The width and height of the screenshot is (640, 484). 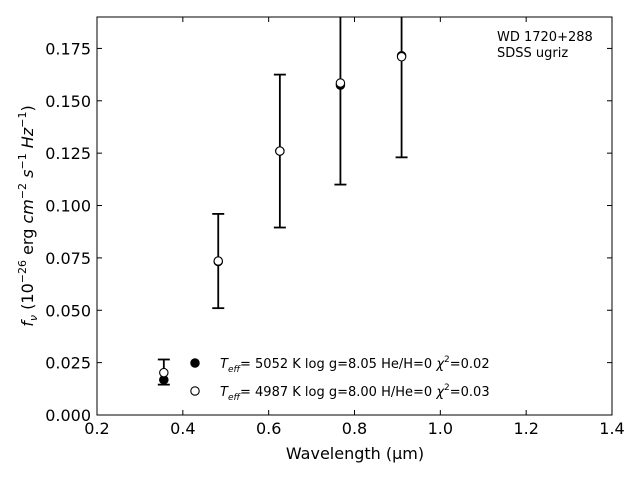 What do you see at coordinates (532, 53) in the screenshot?
I see `survey-annotation: SDSS ugriz` at bounding box center [532, 53].